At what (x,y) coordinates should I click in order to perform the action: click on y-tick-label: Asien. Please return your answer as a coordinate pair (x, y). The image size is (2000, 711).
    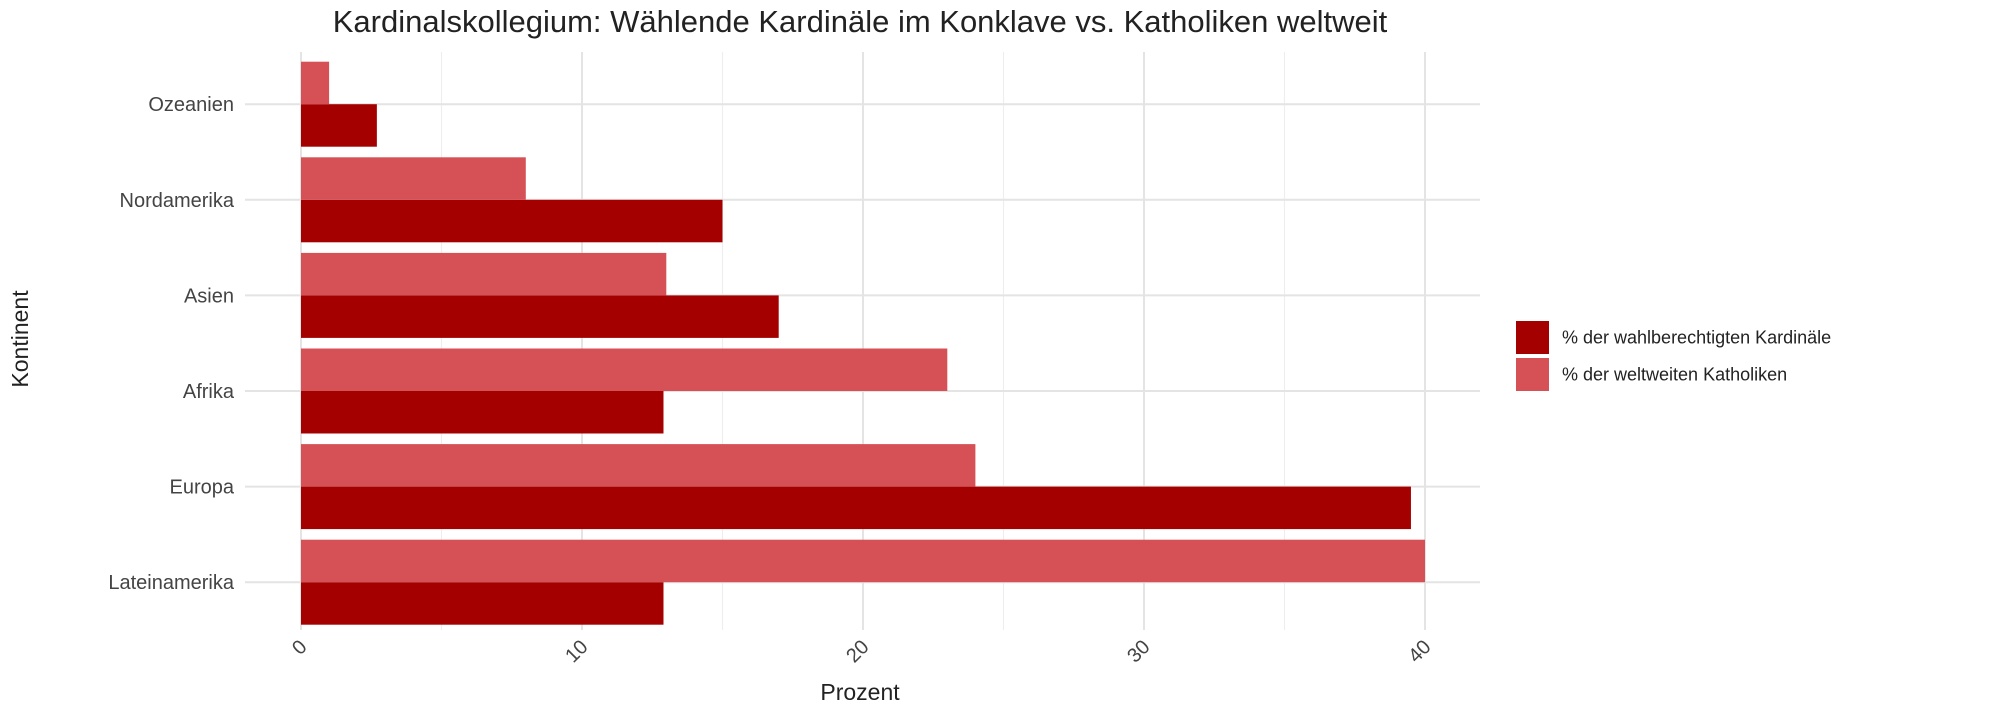
    Looking at the image, I should click on (209, 296).